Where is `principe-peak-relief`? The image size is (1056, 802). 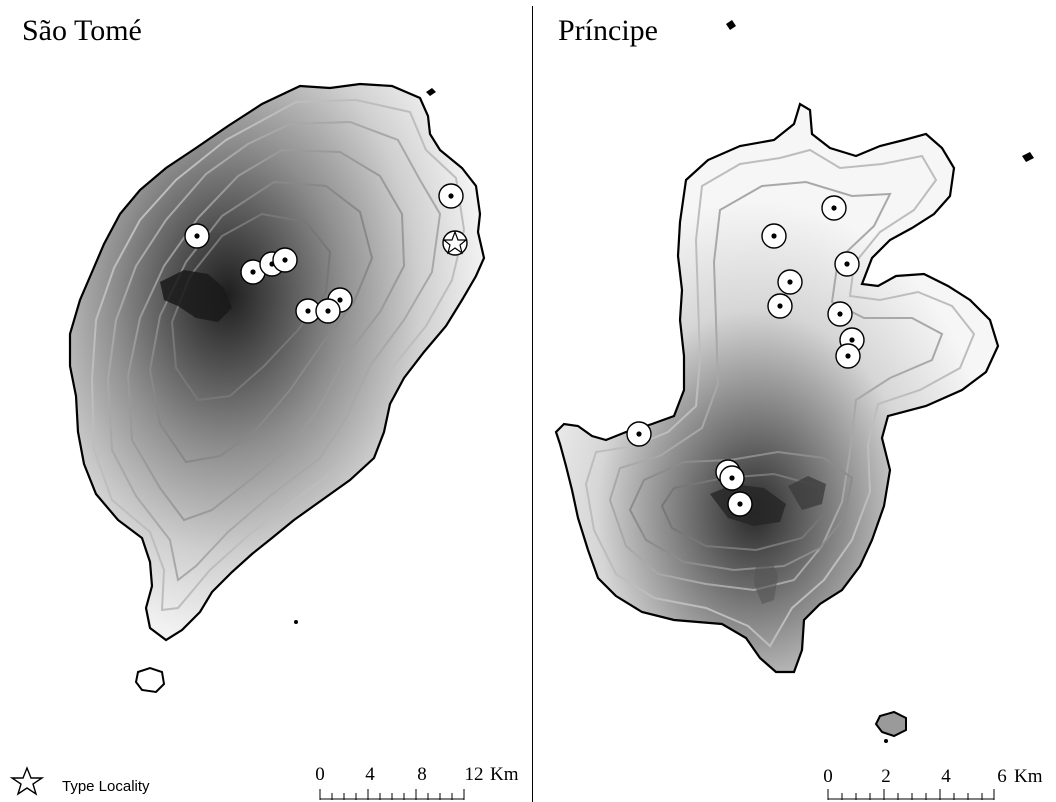 principe-peak-relief is located at coordinates (807, 493).